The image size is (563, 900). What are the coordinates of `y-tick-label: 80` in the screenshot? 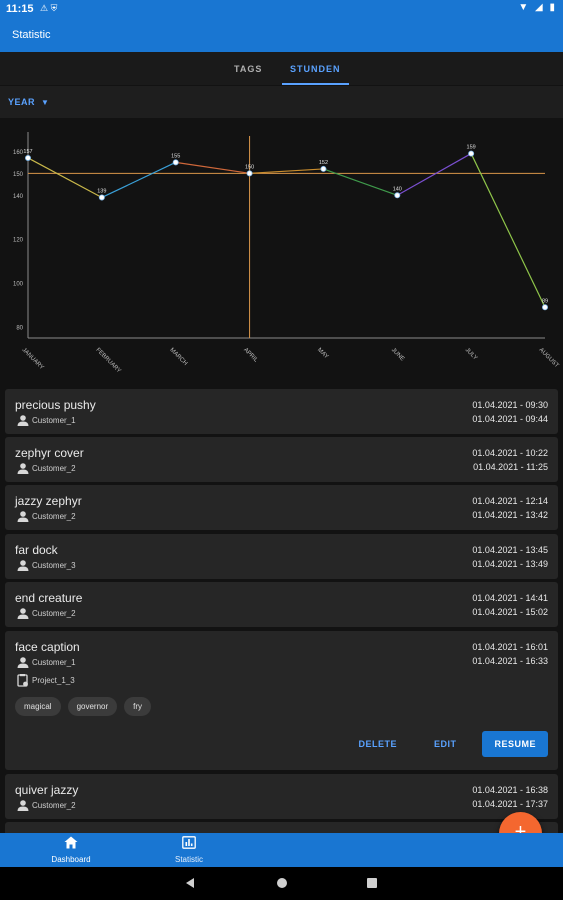 It's located at (19, 329).